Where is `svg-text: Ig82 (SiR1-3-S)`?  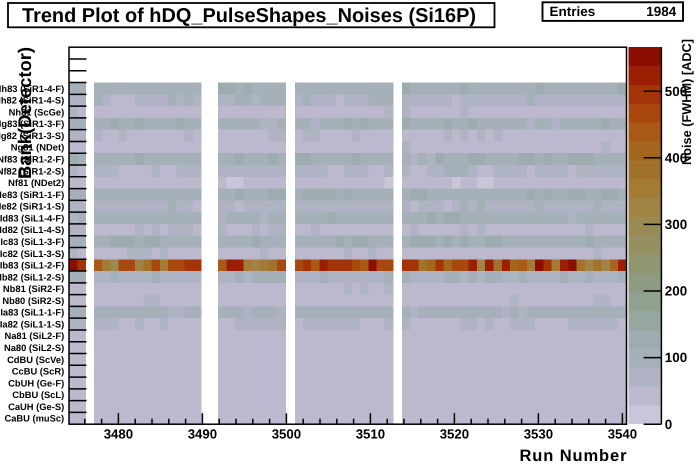 svg-text: Ig82 (SiR1-3-S) is located at coordinates (32, 136).